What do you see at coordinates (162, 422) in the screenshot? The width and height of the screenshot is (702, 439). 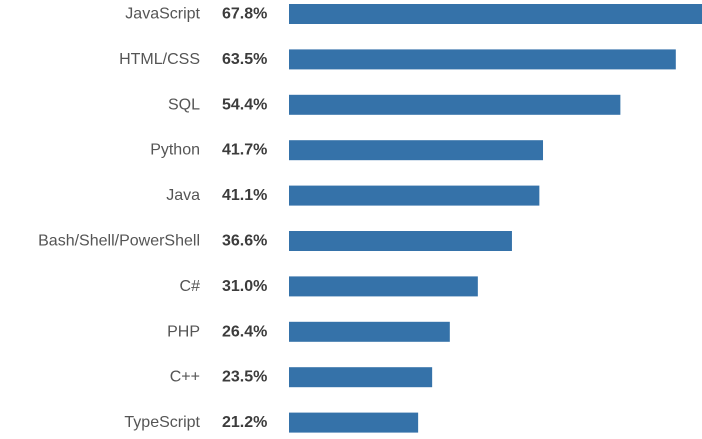 I see `category-label: TypeScript` at bounding box center [162, 422].